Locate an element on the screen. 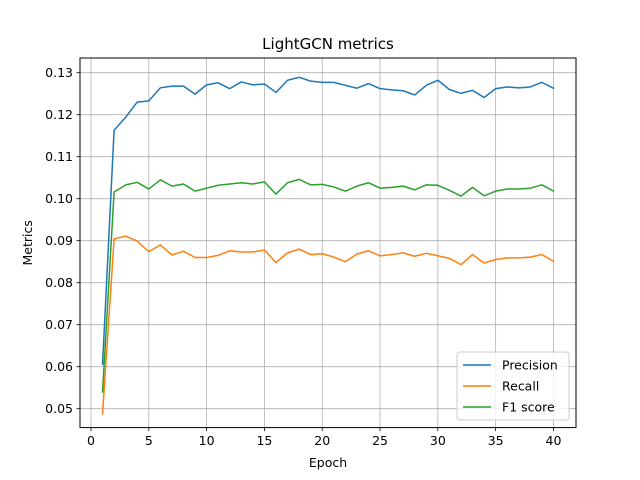 The height and width of the screenshot is (480, 640). legend-box is located at coordinates (513, 386).